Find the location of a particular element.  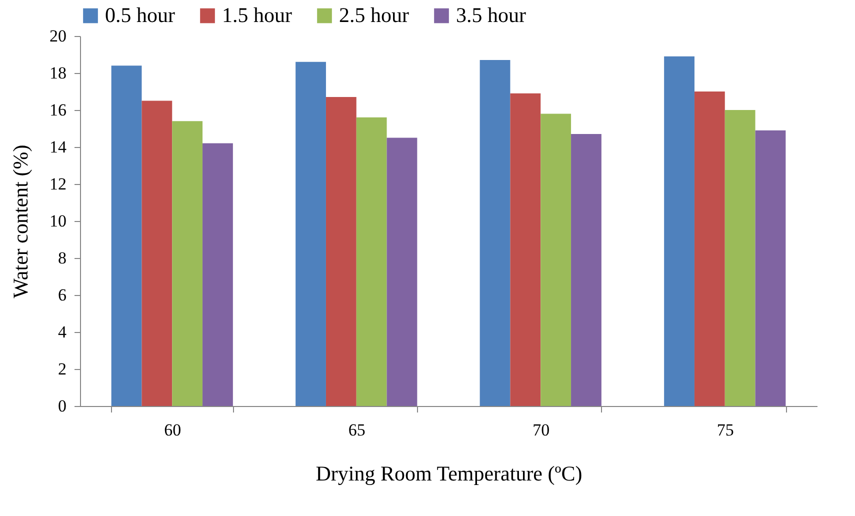

legend-label: 3.5 hour is located at coordinates (491, 14).